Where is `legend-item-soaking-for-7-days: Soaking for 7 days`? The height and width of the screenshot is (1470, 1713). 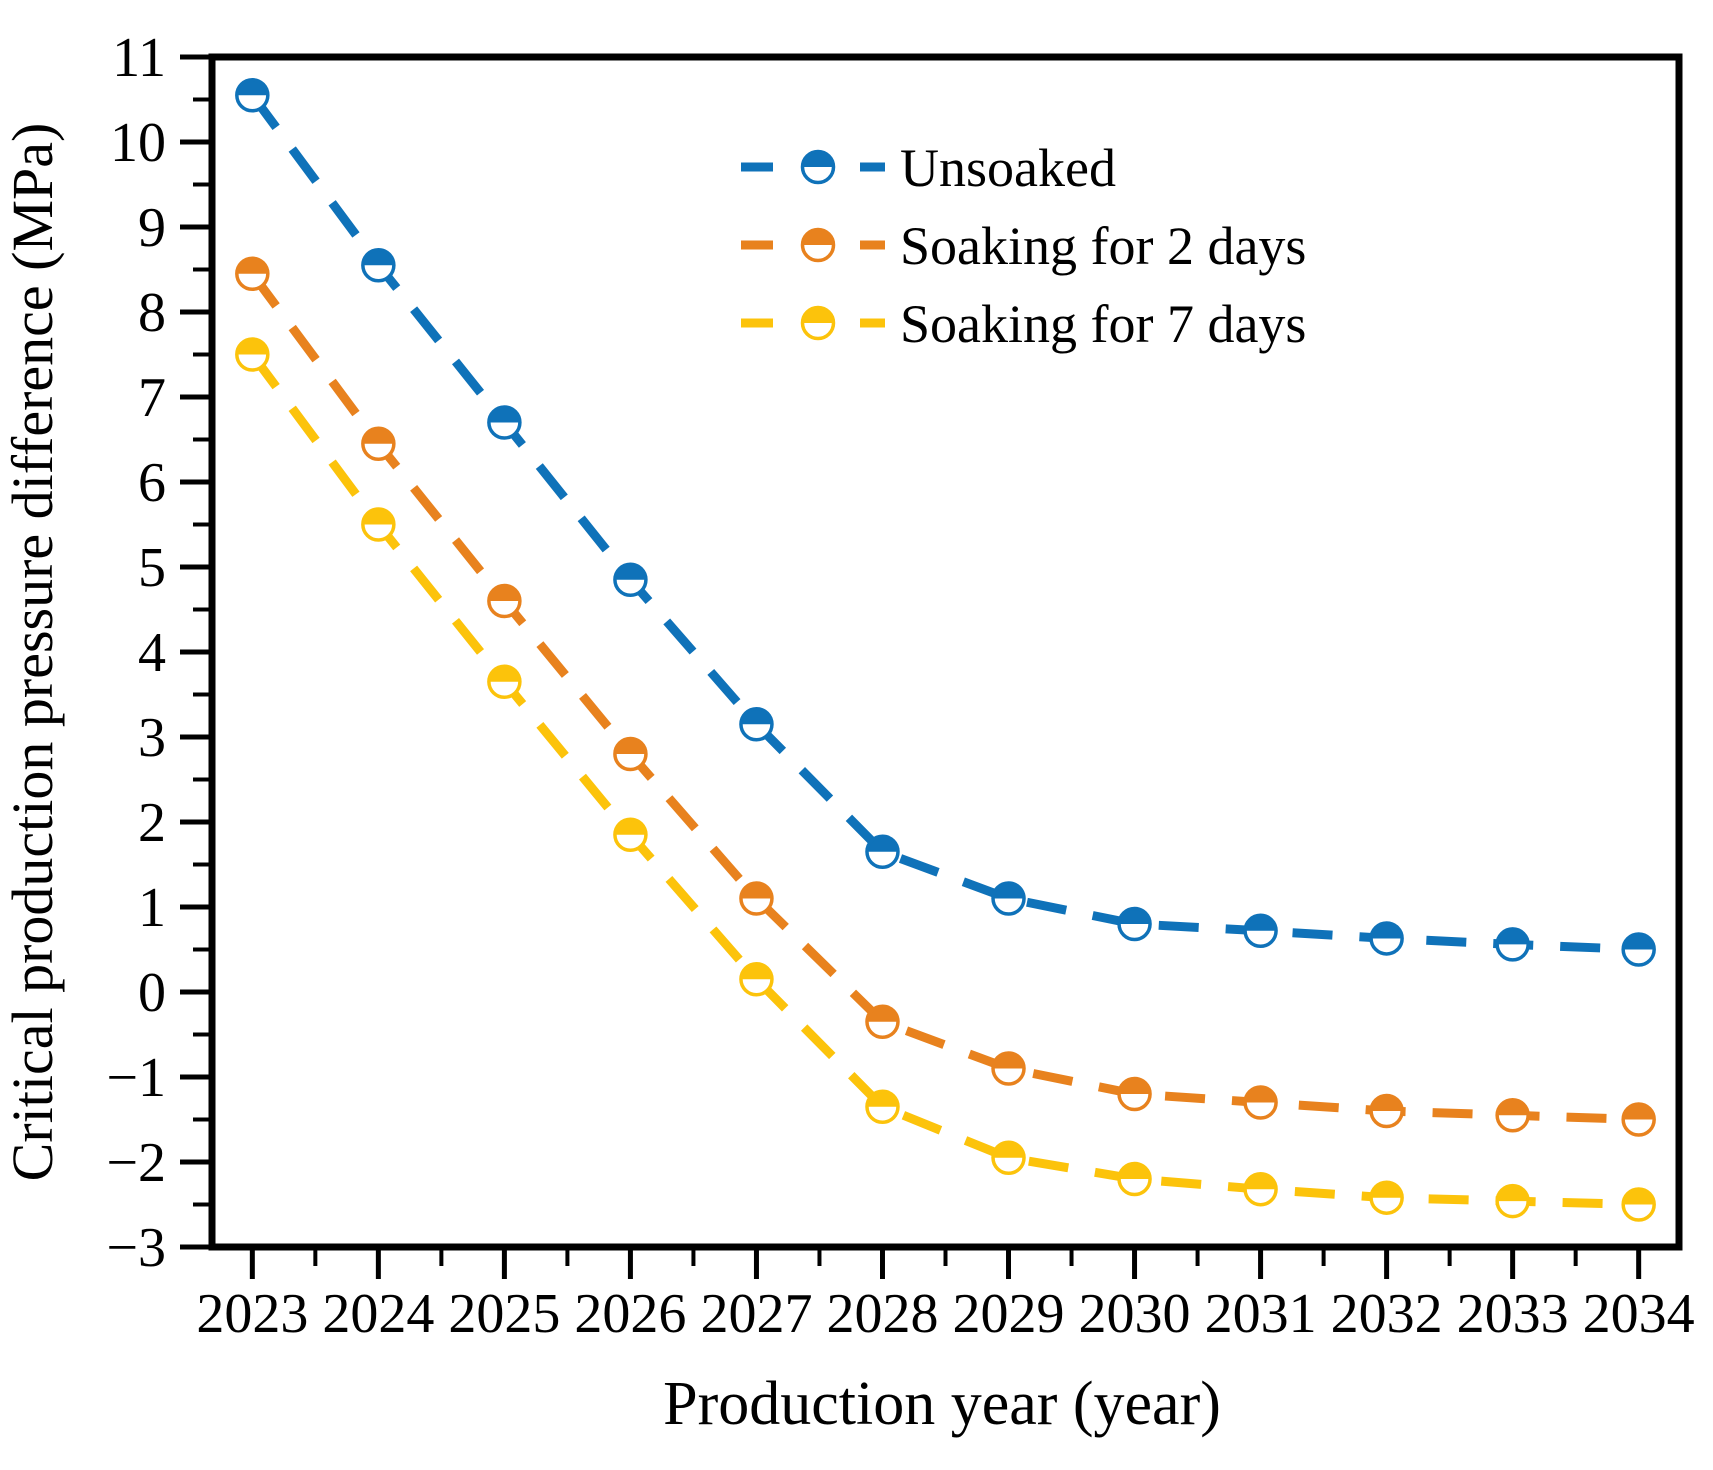 legend-item-soaking-for-7-days: Soaking for 7 days is located at coordinates (1023, 324).